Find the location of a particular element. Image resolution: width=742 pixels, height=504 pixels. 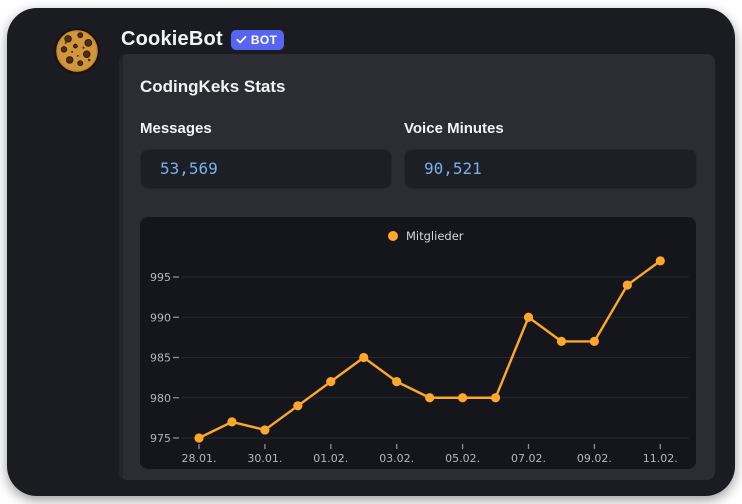

svg-text: 975 is located at coordinates (160, 438).